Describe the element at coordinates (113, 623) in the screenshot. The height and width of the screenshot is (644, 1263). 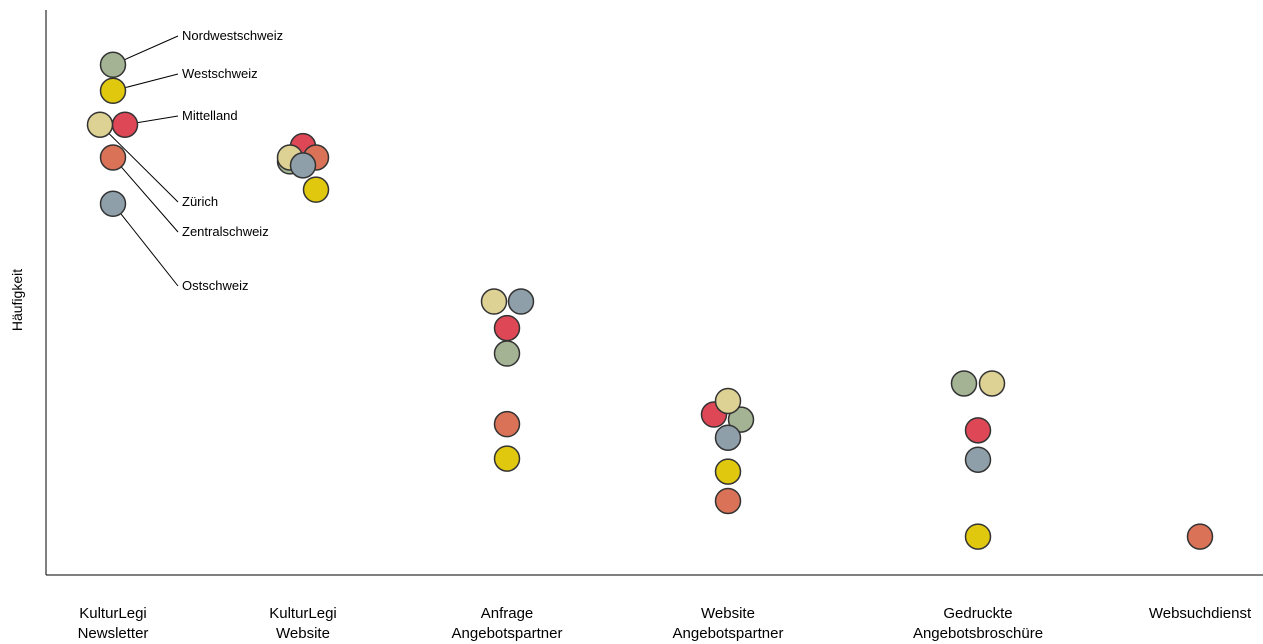
I see `category-label-kulturlegi-newsletter: KulturLegi Newsletter` at that location.